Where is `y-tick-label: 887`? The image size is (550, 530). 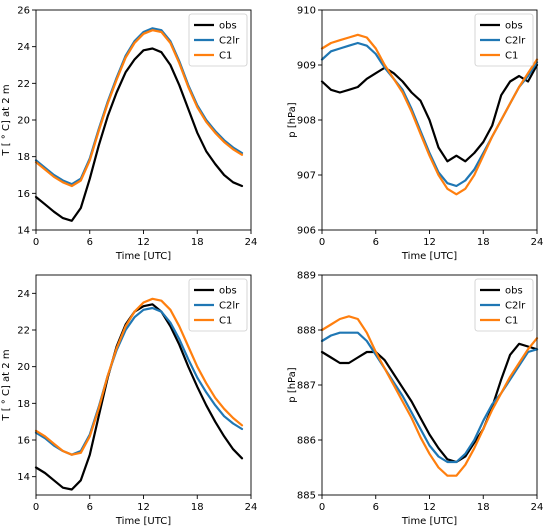 y-tick-label: 887 is located at coordinates (306, 386).